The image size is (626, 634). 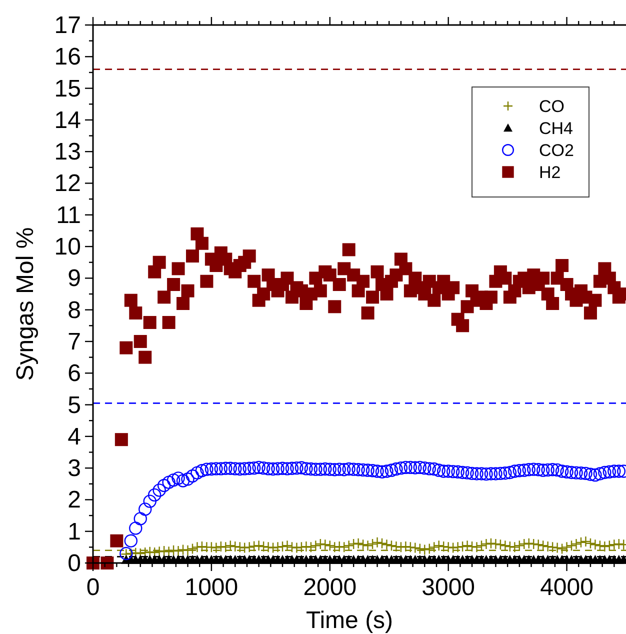 I want to click on y-tick-label: 12, so click(x=67, y=184).